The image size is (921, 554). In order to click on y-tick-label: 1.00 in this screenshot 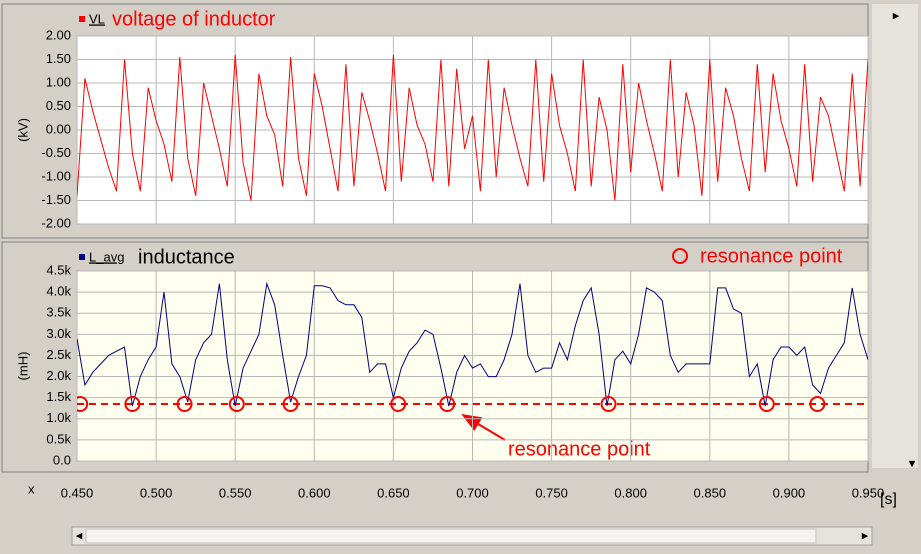, I will do `click(58, 81)`.